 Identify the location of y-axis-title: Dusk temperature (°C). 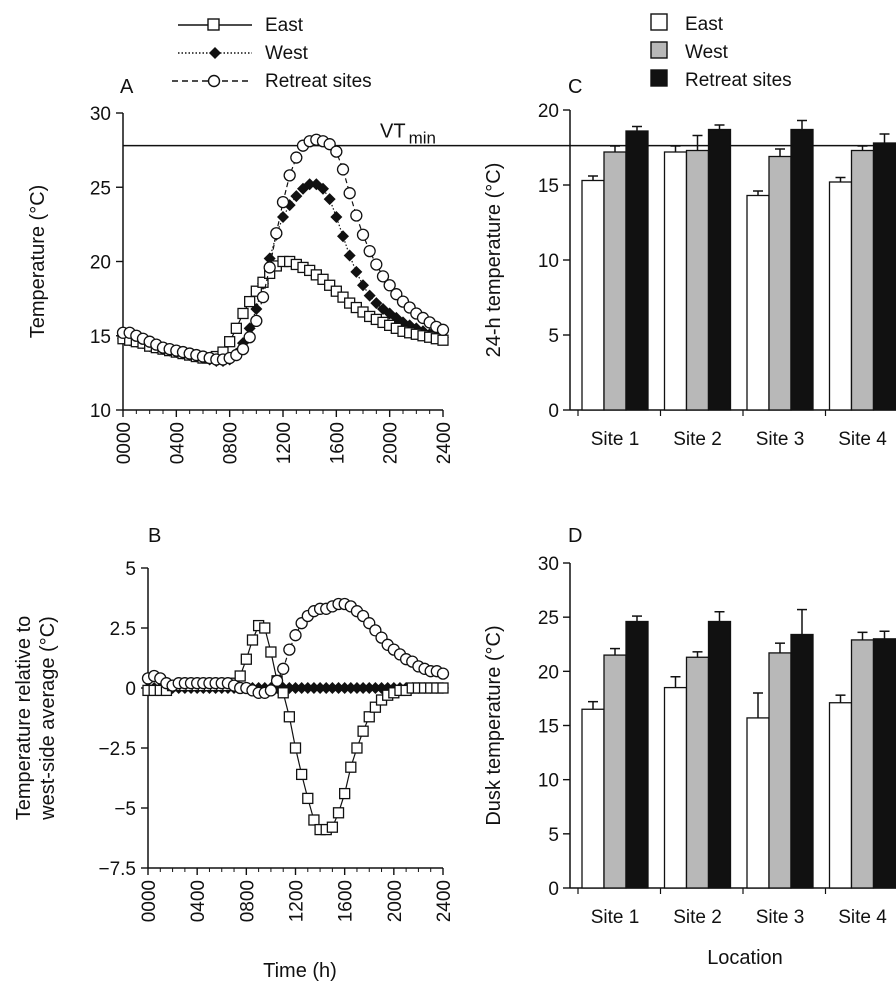
(494, 725).